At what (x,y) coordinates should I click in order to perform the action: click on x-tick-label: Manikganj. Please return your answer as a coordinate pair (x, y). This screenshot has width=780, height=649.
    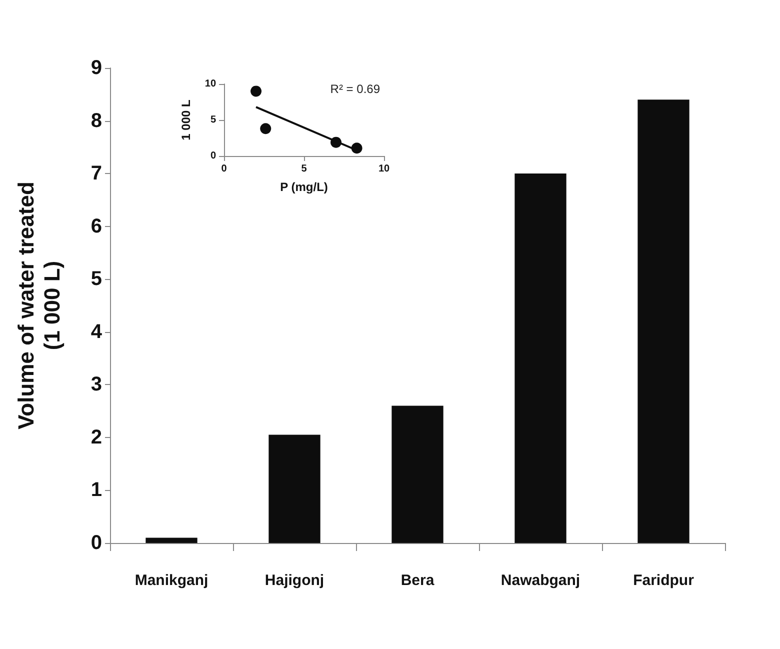
    Looking at the image, I should click on (171, 580).